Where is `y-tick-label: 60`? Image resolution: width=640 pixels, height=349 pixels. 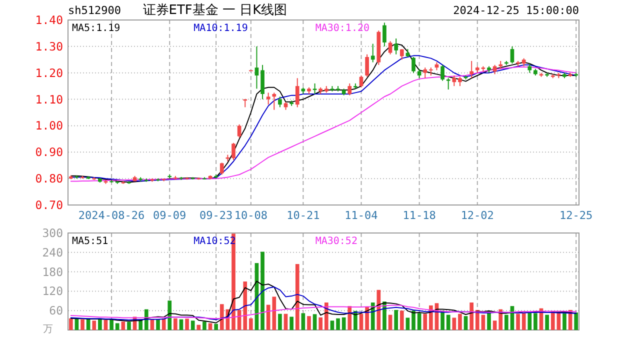
y-tick-label: 60 is located at coordinates (56, 311).